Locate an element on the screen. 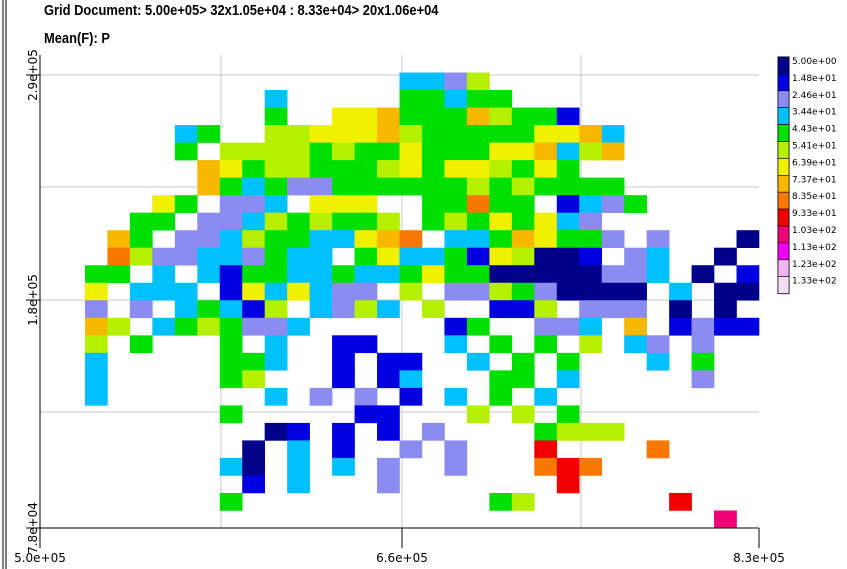 This screenshot has height=569, width=847. legend-label: 4.43e+01 is located at coordinates (814, 130).